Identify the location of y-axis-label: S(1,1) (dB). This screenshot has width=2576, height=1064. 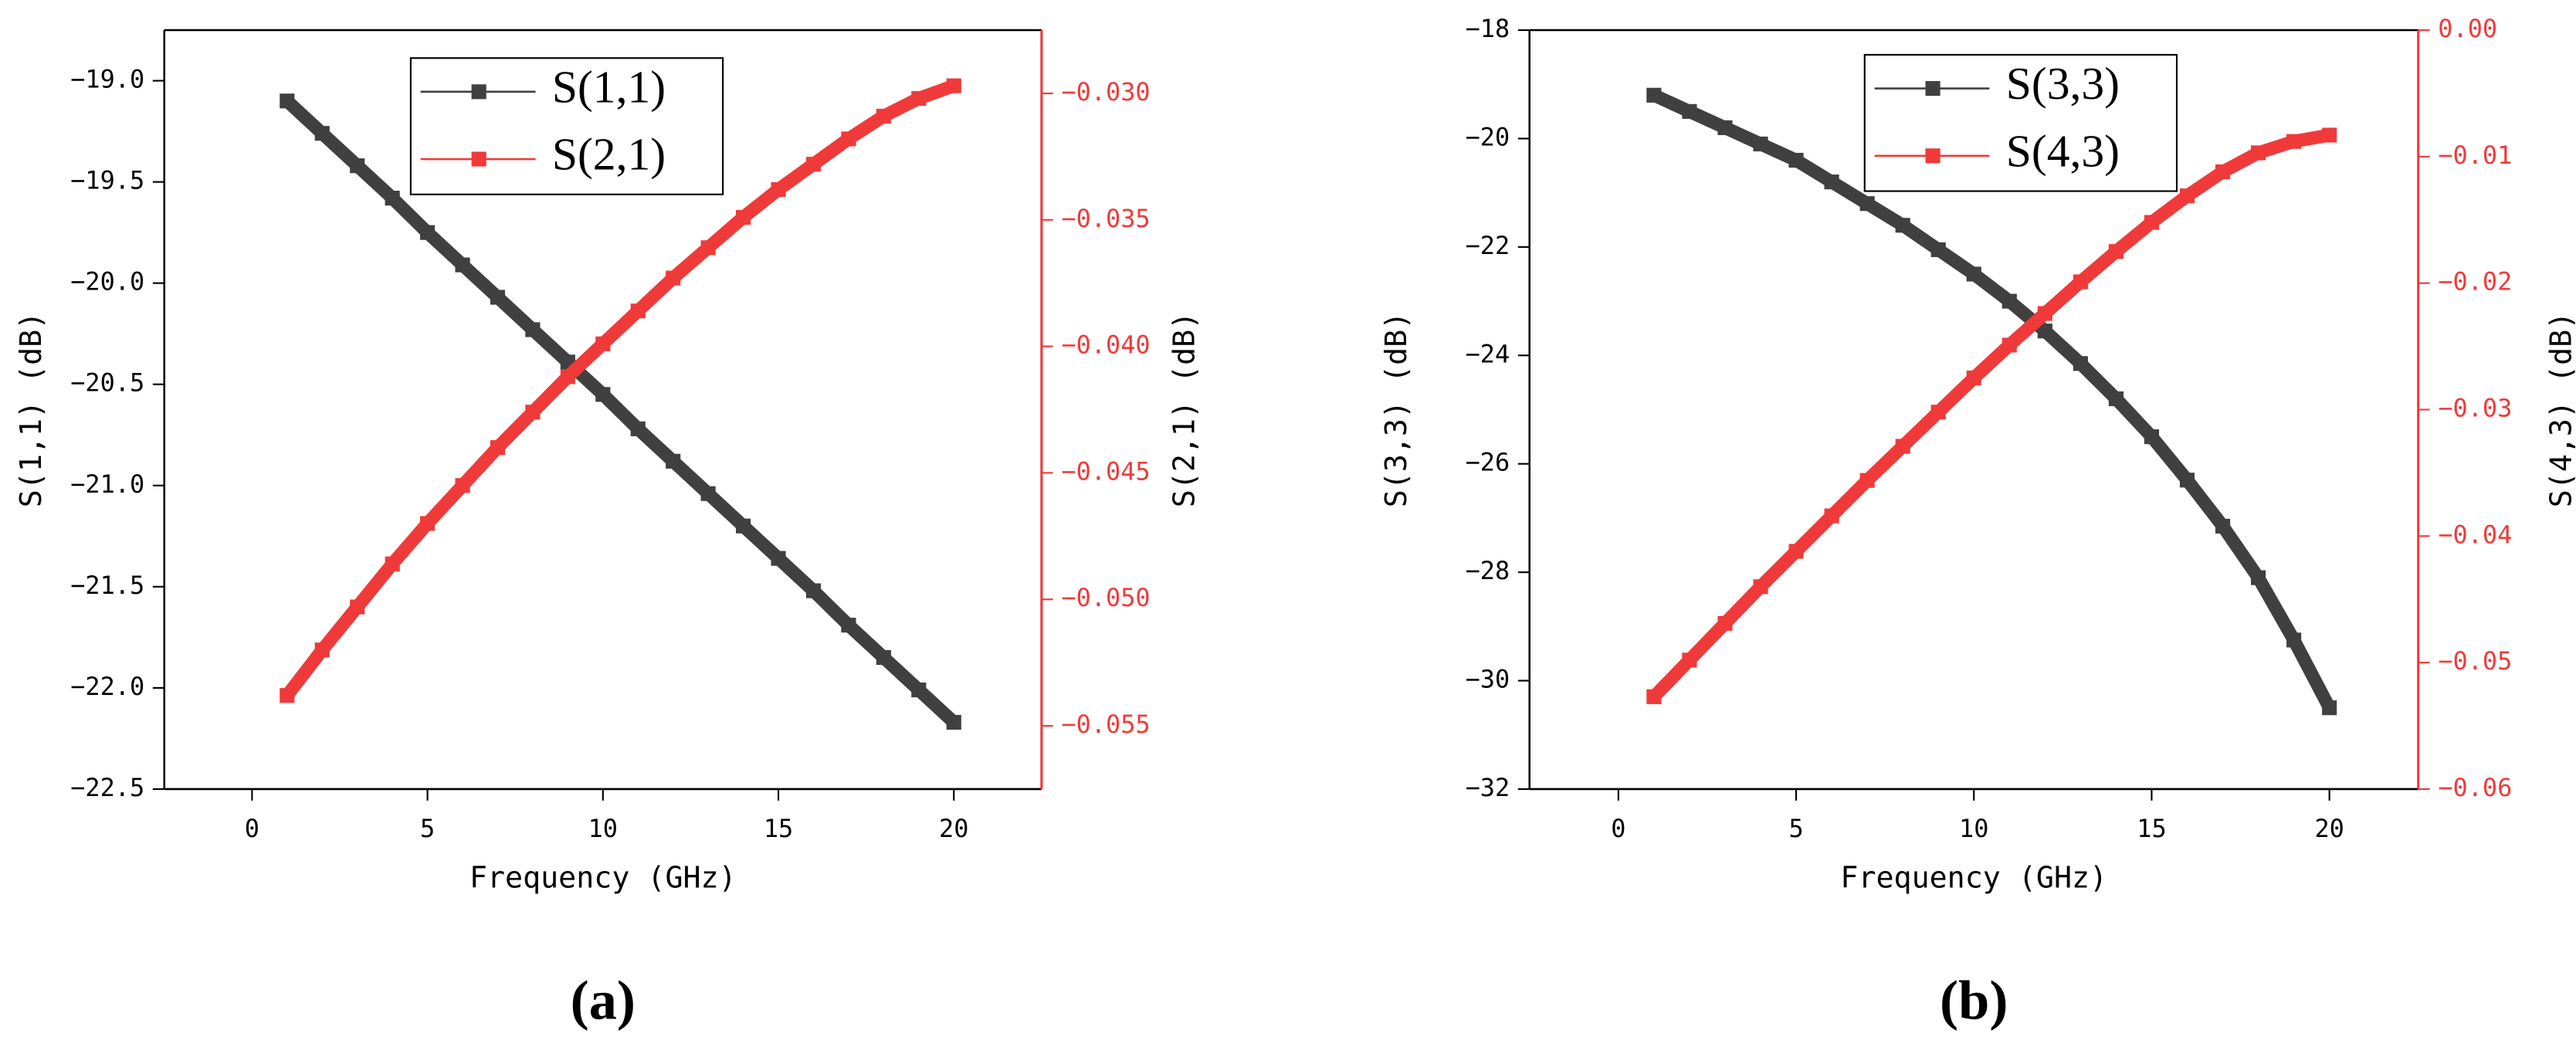
(31, 410).